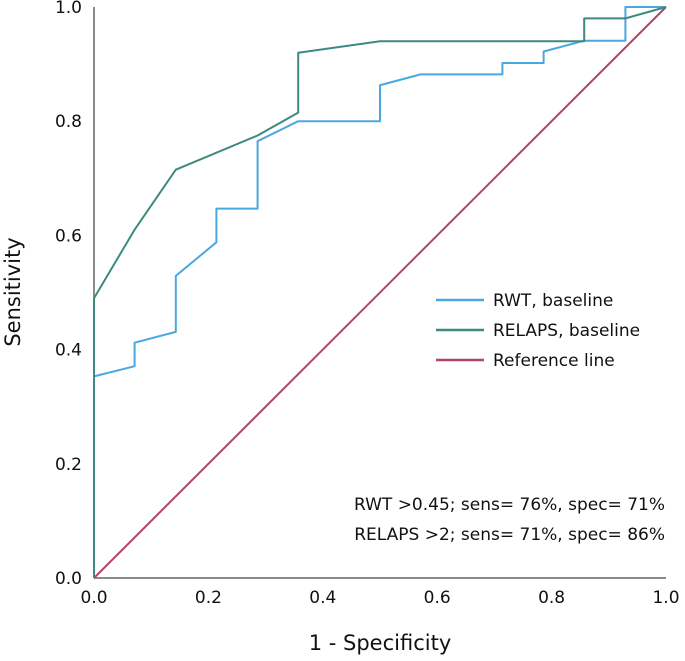 The image size is (685, 661). What do you see at coordinates (551, 598) in the screenshot?
I see `x-tick-label: 0.8` at bounding box center [551, 598].